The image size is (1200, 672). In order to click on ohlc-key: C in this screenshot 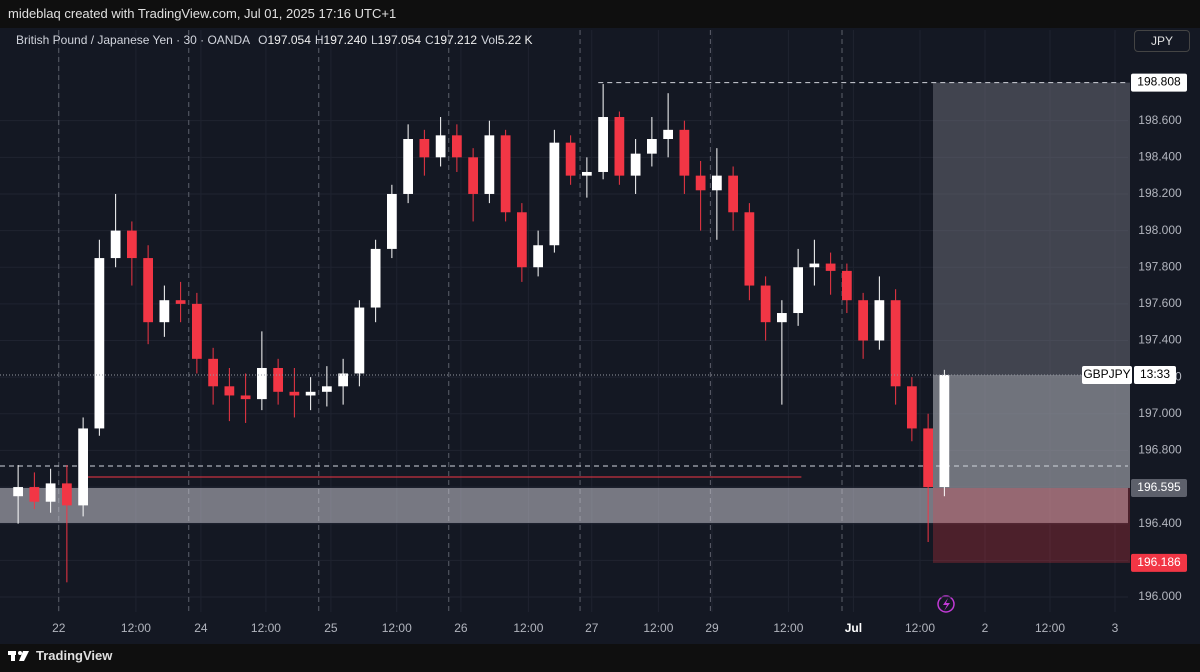, I will do `click(429, 40)`.